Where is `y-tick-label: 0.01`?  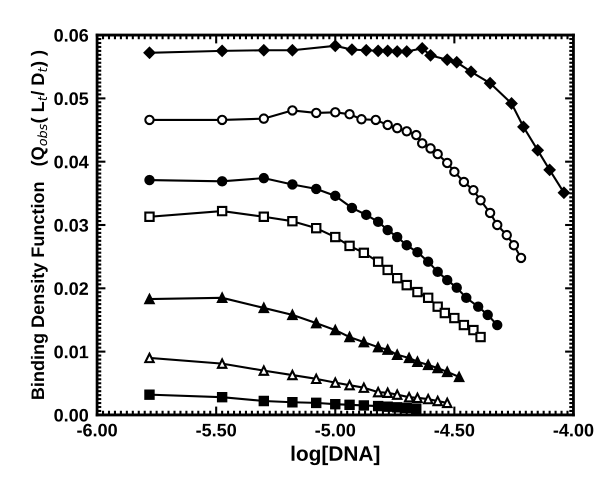 y-tick-label: 0.01 is located at coordinates (71, 352).